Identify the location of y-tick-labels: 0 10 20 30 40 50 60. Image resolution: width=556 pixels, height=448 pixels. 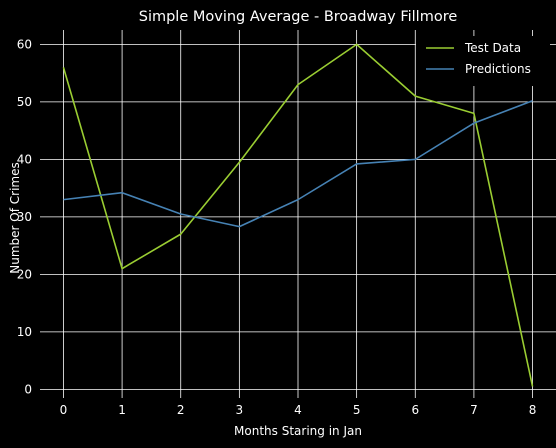
(24, 216).